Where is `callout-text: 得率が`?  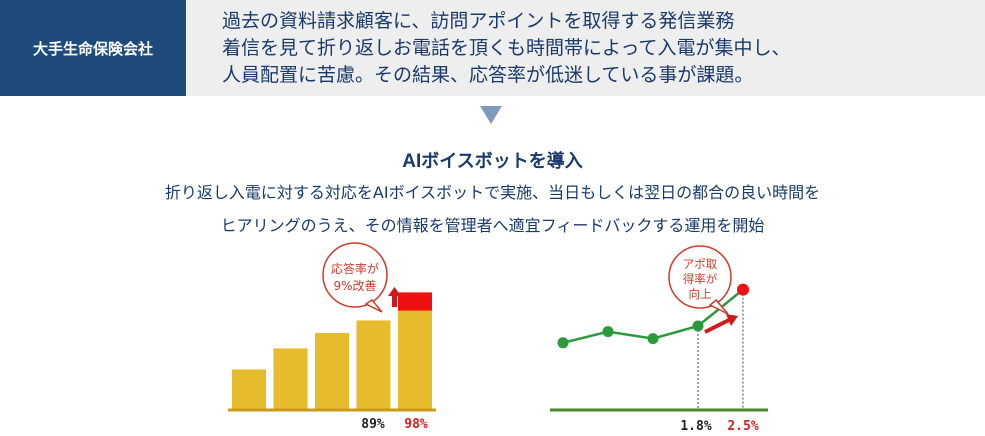
callout-text: 得率が is located at coordinates (700, 279).